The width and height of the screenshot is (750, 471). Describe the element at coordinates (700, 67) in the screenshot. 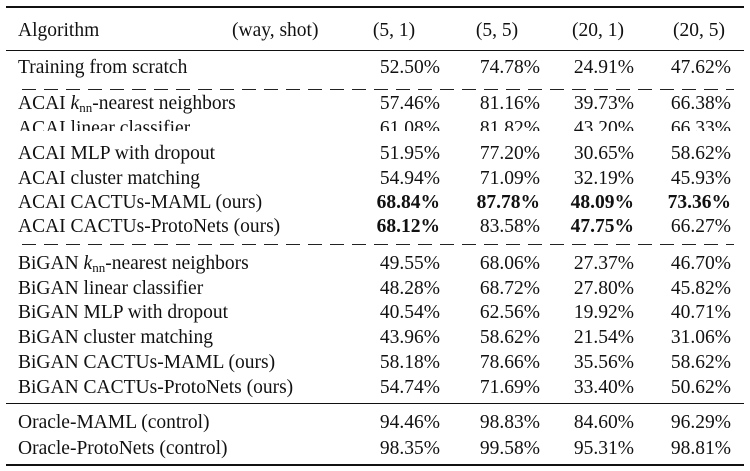

I see `value-cell: 47.62%` at that location.